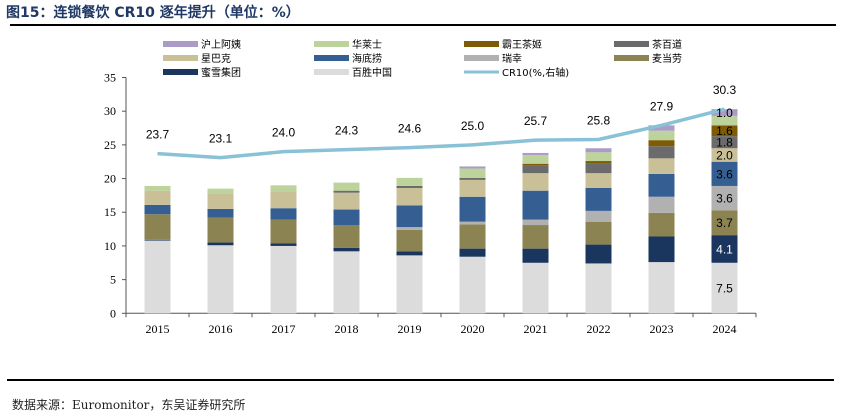  I want to click on x-tick-label: 2020, so click(473, 329).